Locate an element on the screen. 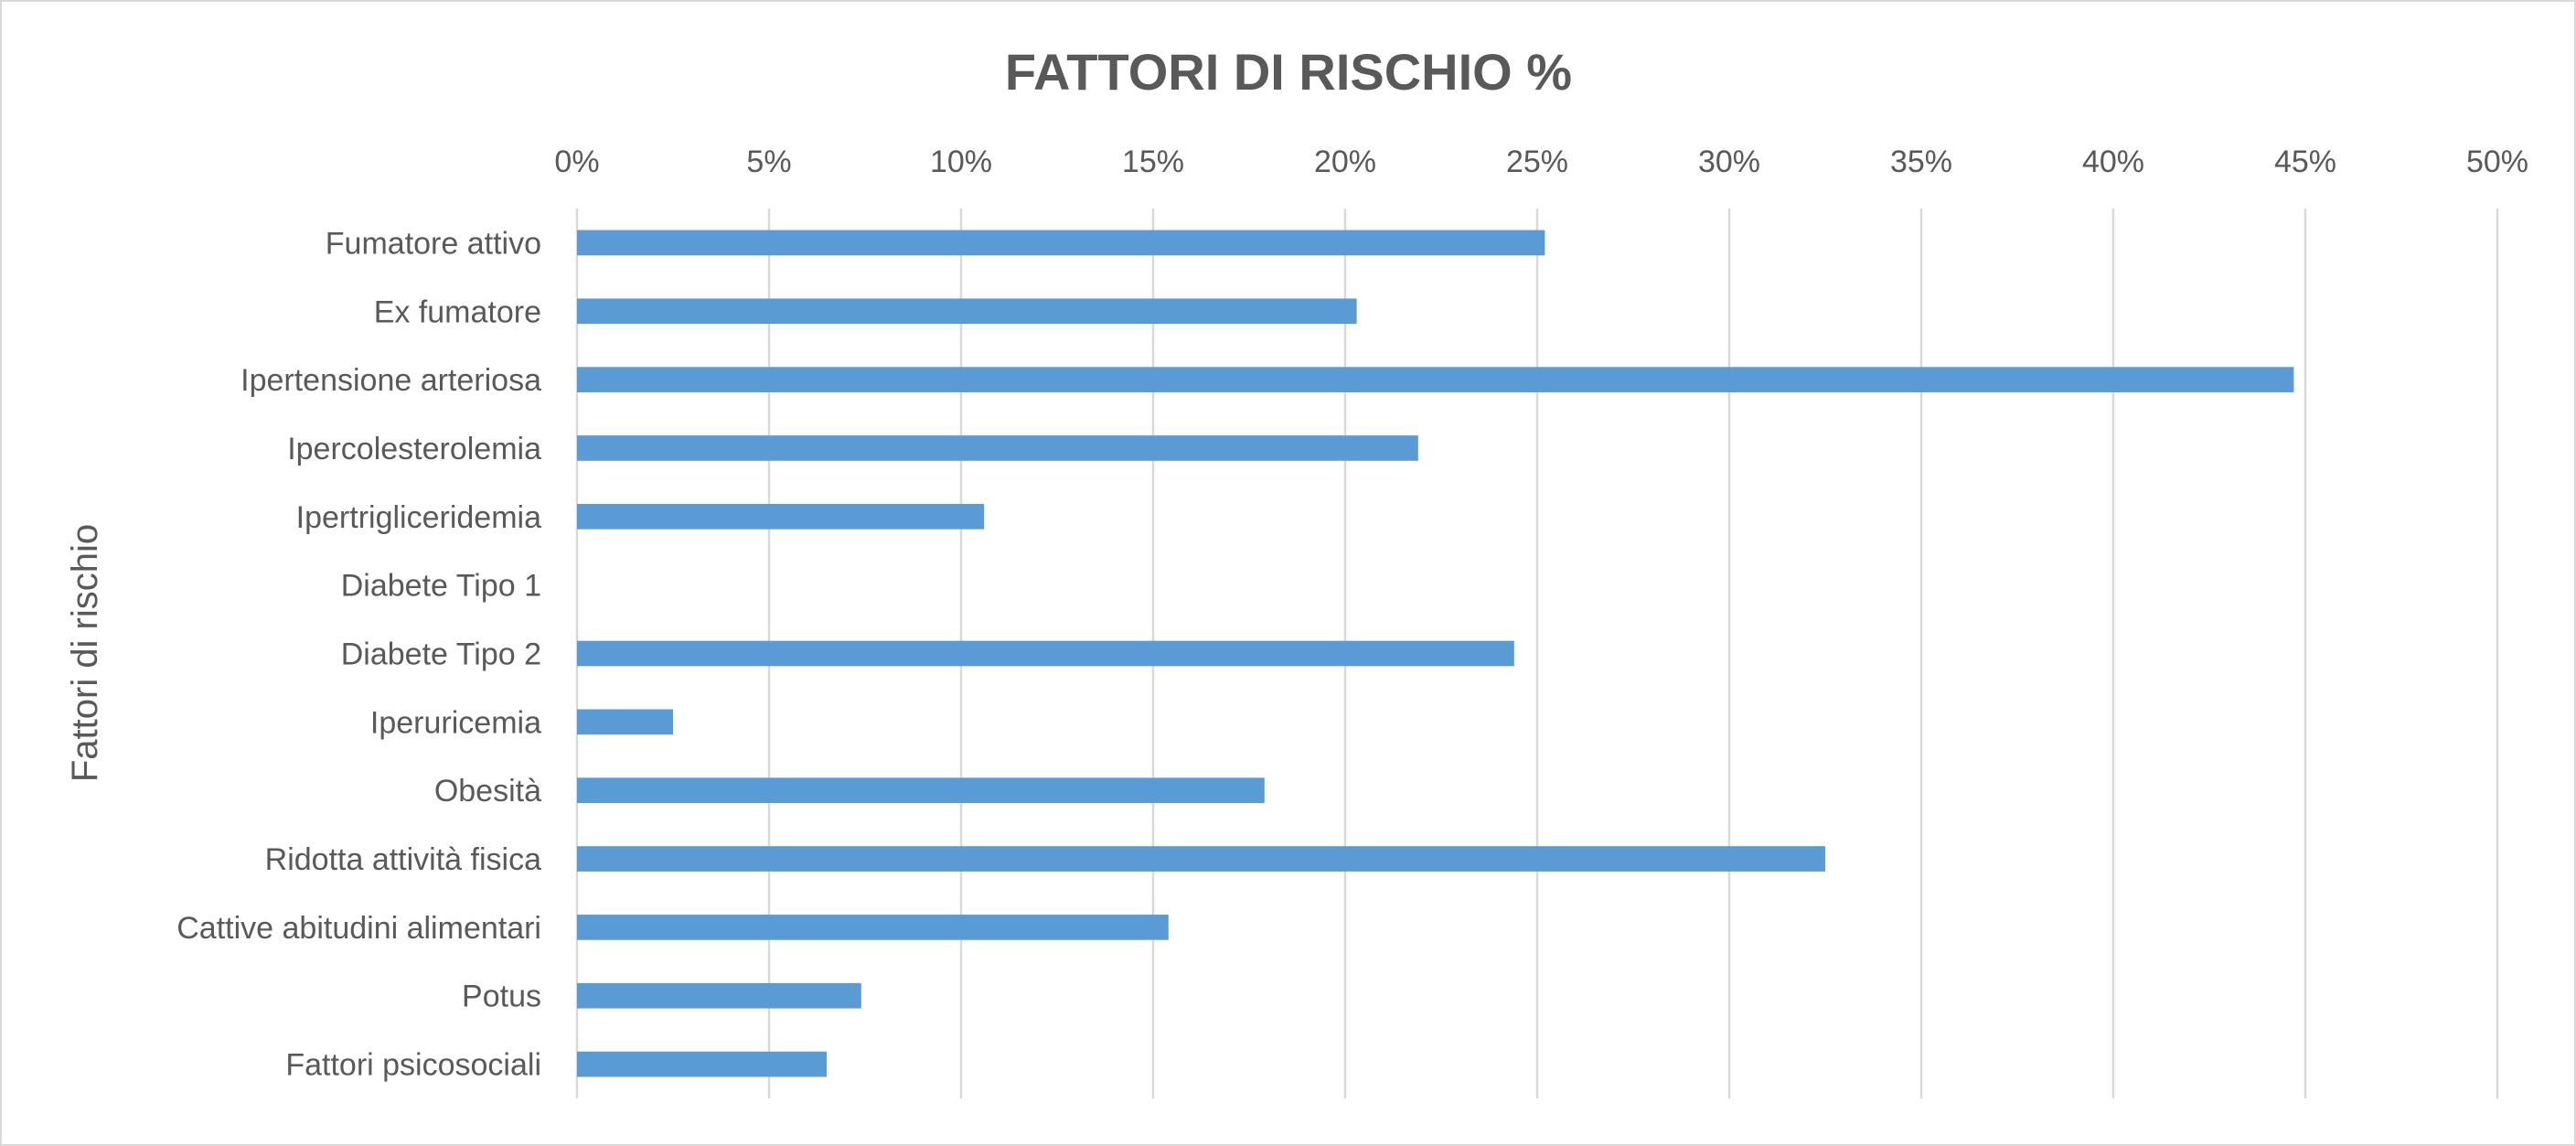  y-category-label: Ridotta attività fisica is located at coordinates (403, 860).